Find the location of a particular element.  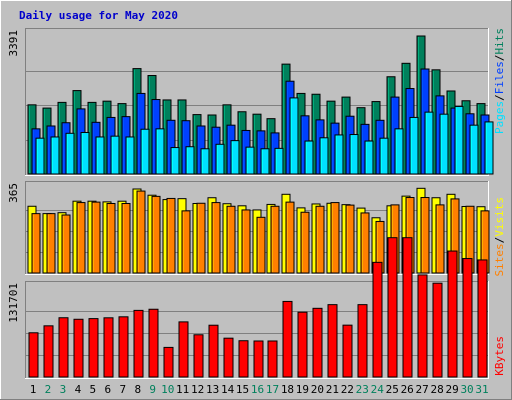

hits-legend-entry: Files is located at coordinates (499, 77).